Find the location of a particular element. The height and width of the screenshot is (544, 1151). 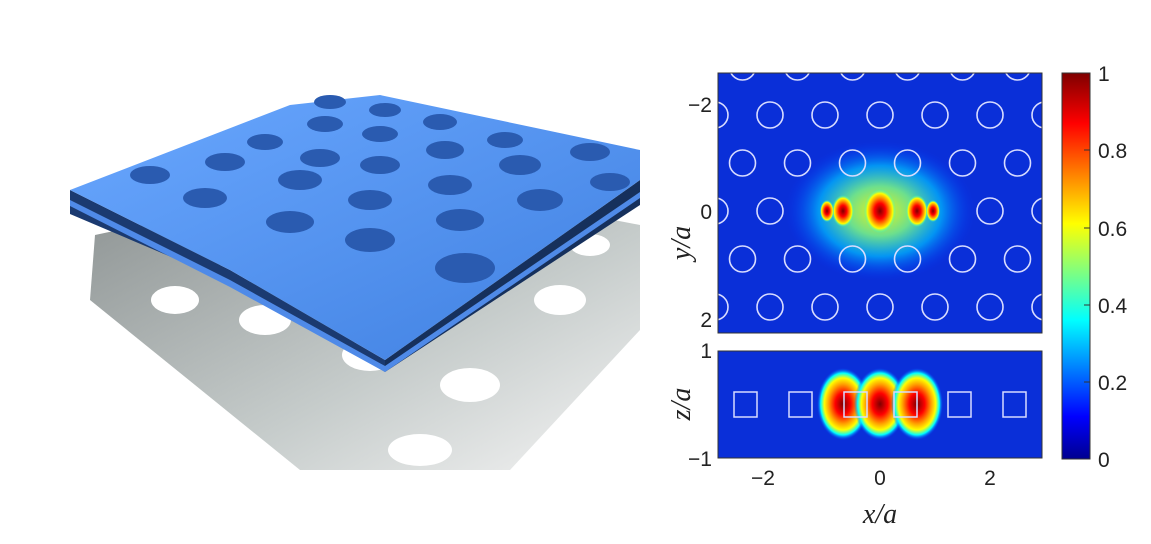

bottom-map-xtick: 2 is located at coordinates (990, 478).